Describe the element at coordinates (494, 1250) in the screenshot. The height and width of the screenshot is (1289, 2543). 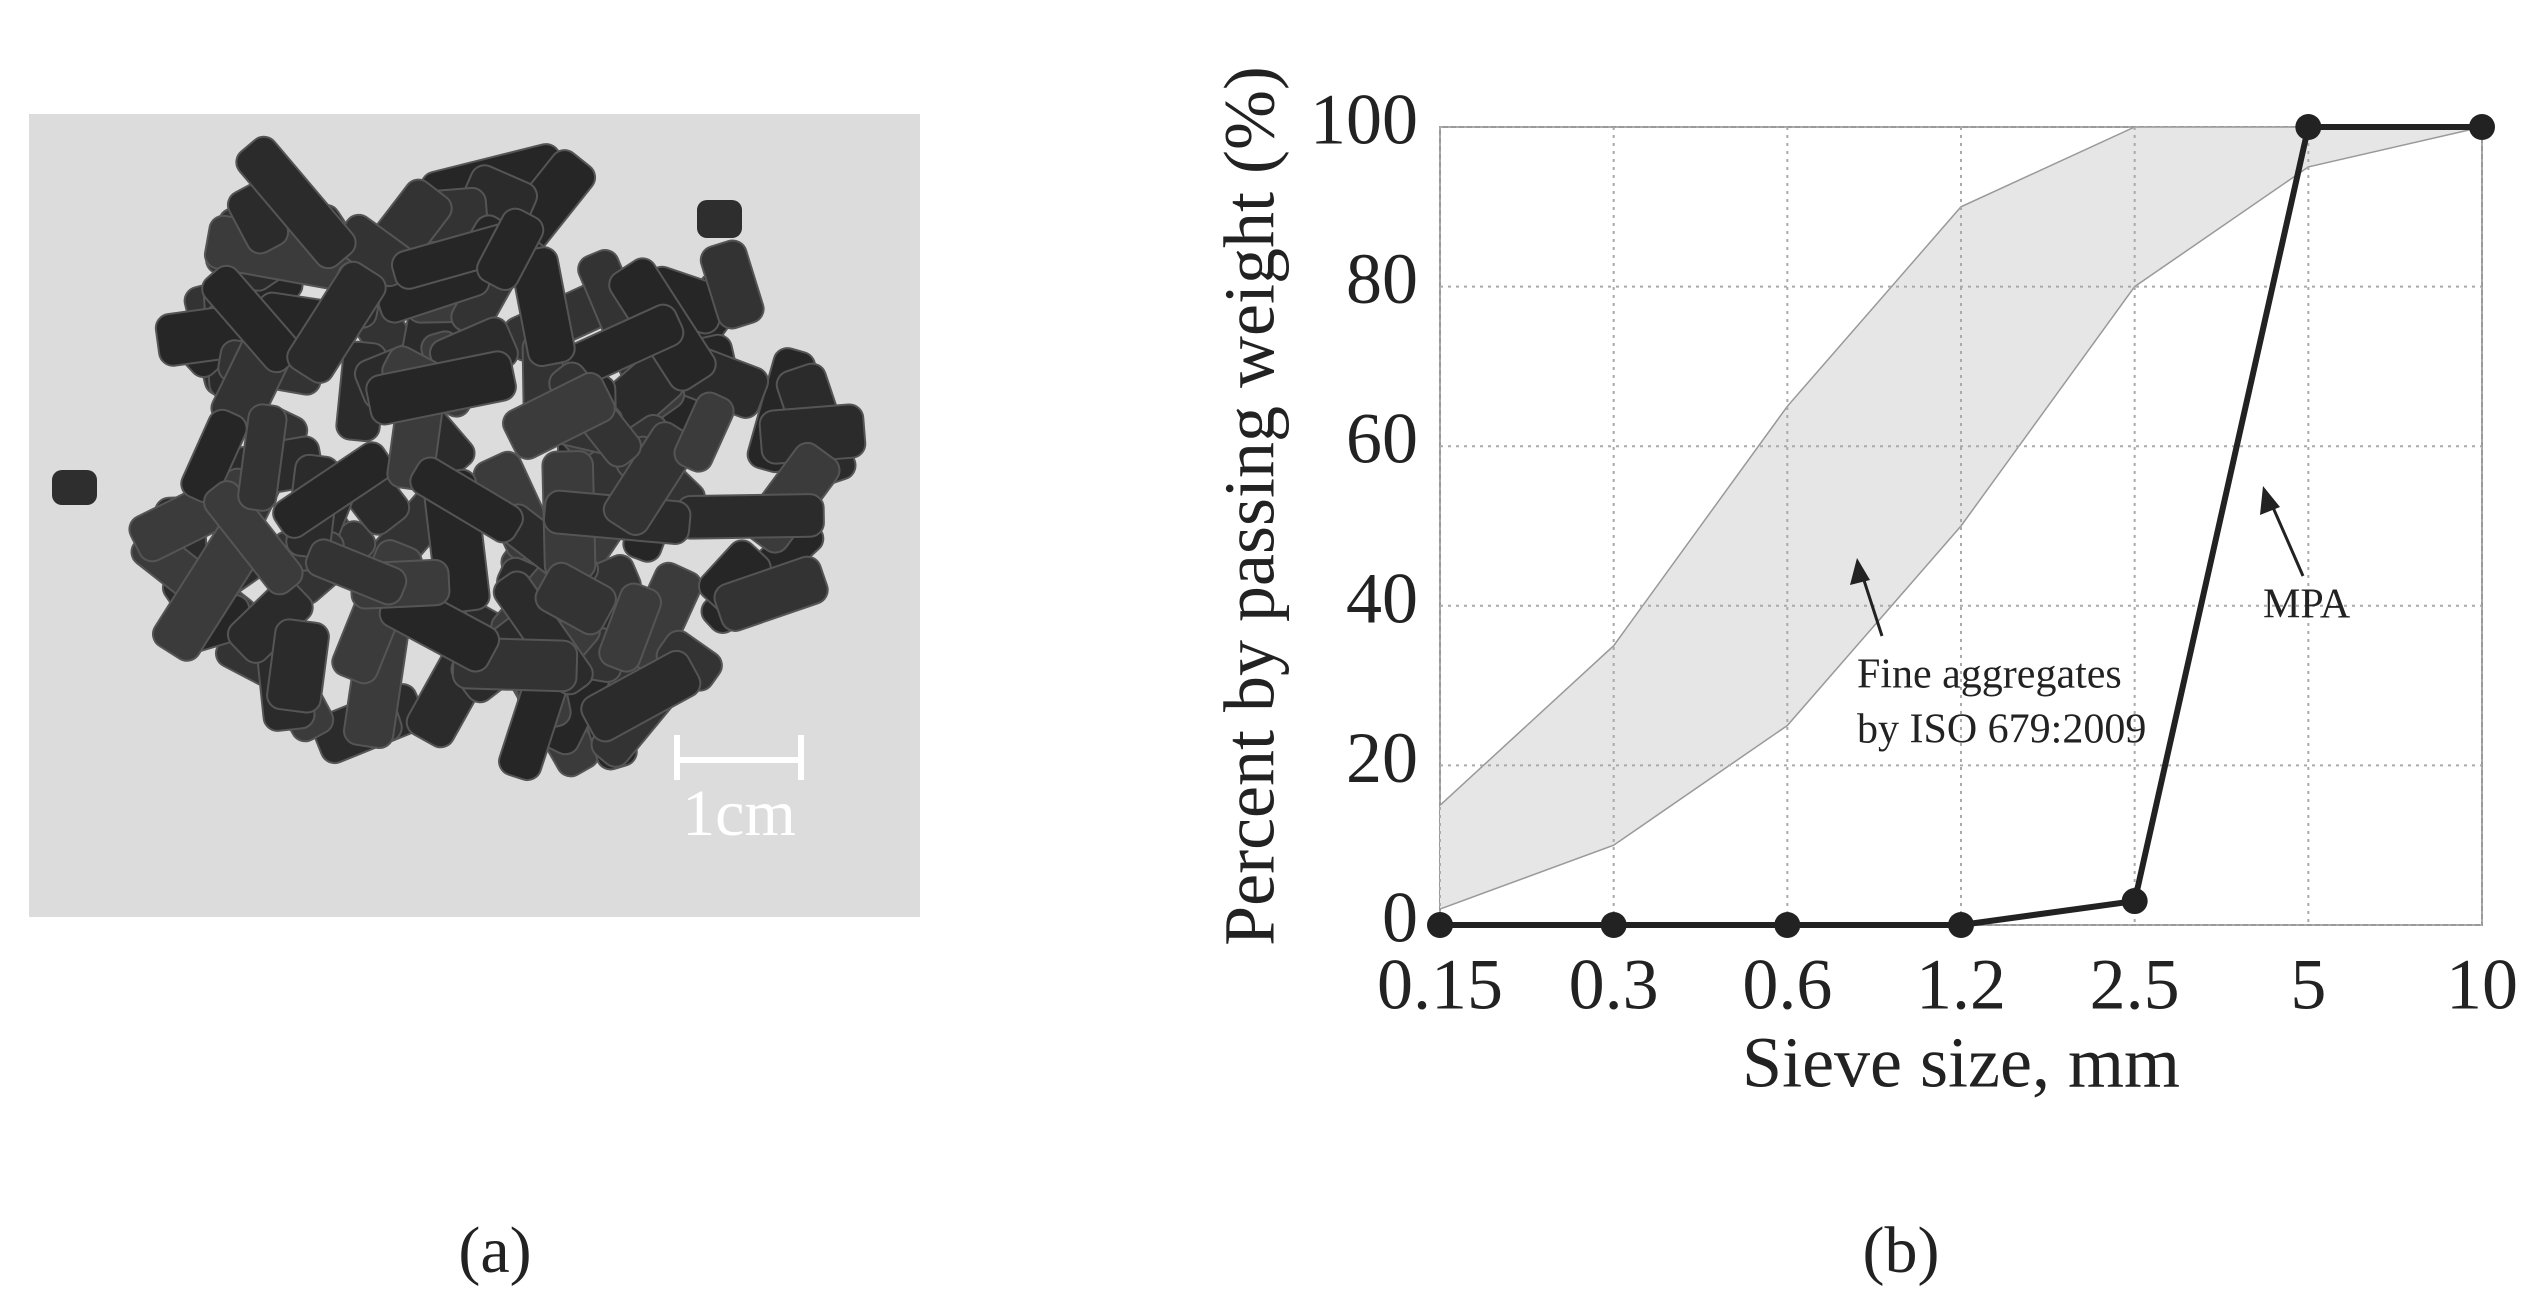
I see `caption: (a)` at that location.